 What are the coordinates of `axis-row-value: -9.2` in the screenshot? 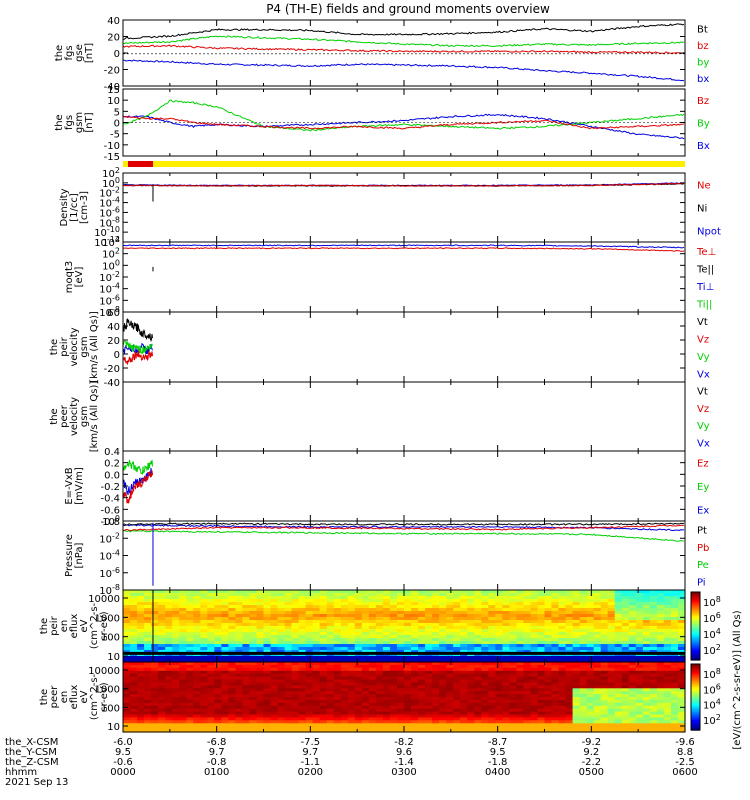 It's located at (592, 742).